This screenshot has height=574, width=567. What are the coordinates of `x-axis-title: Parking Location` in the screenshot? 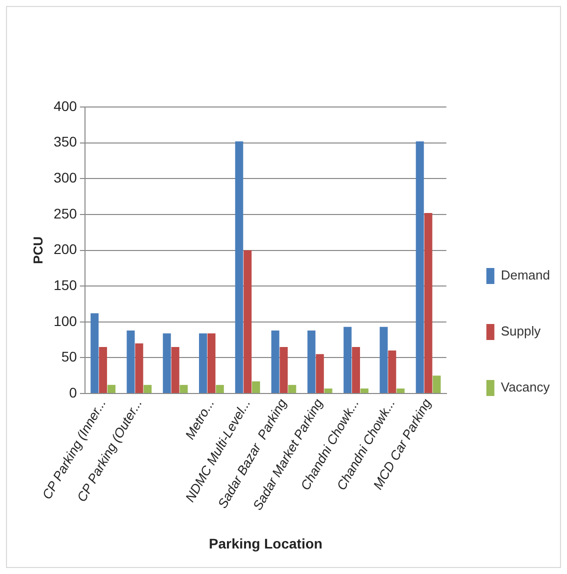 It's located at (265, 543).